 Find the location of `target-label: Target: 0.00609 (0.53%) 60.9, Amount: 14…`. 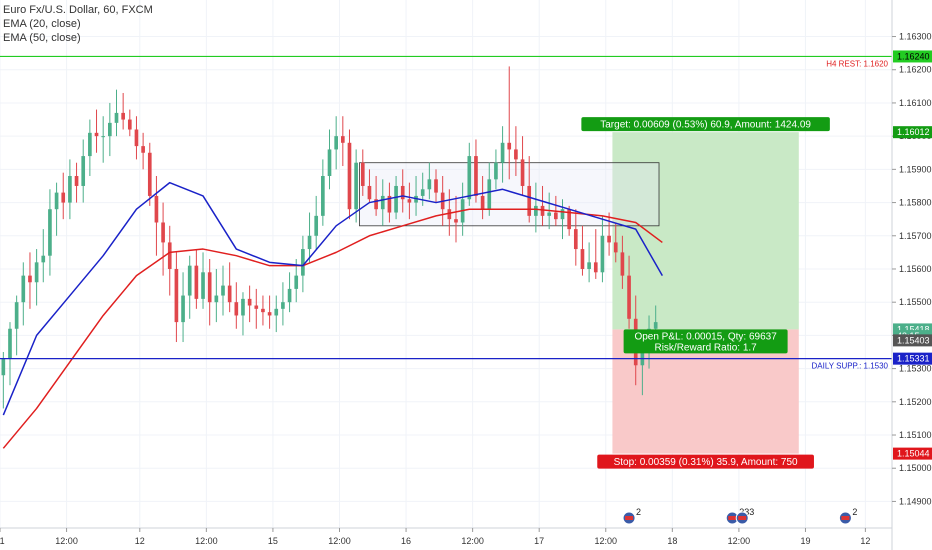

target-label: Target: 0.00609 (0.53%) 60.9, Amount: 14… is located at coordinates (705, 125).